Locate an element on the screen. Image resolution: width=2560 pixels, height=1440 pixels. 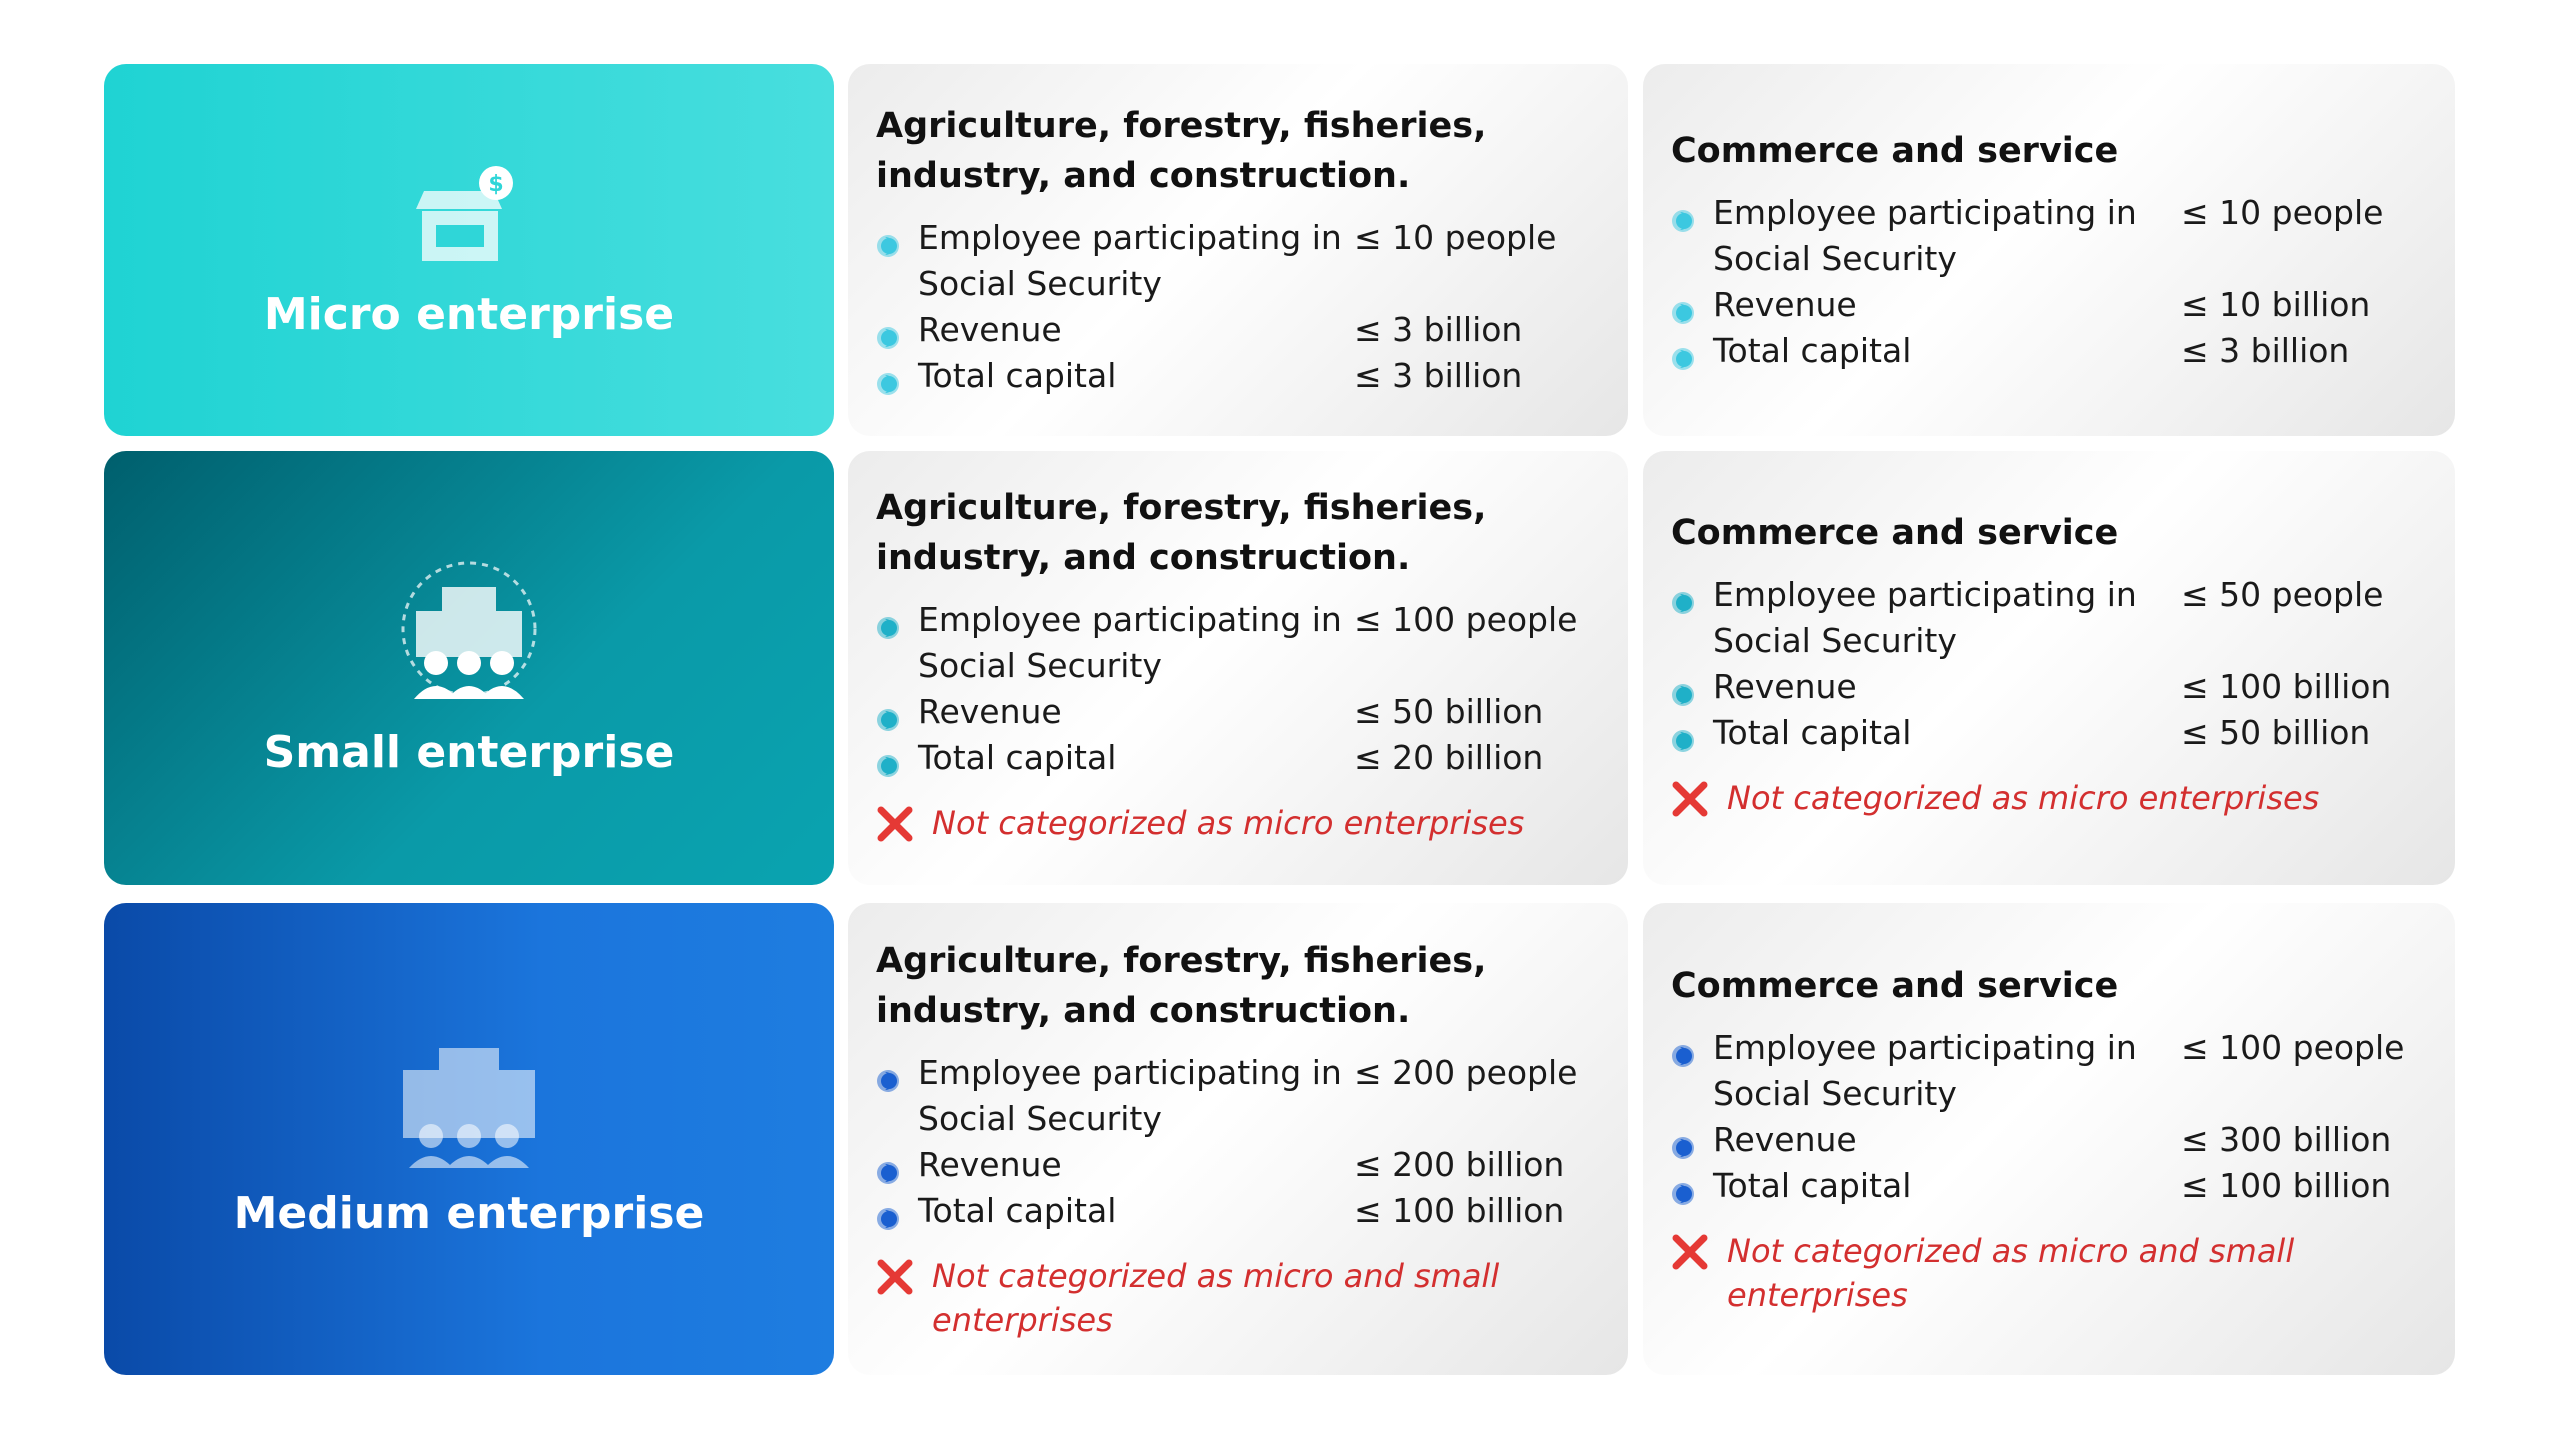
criterion: Revenue ≤ 300 billion is located at coordinates (2049, 1140).